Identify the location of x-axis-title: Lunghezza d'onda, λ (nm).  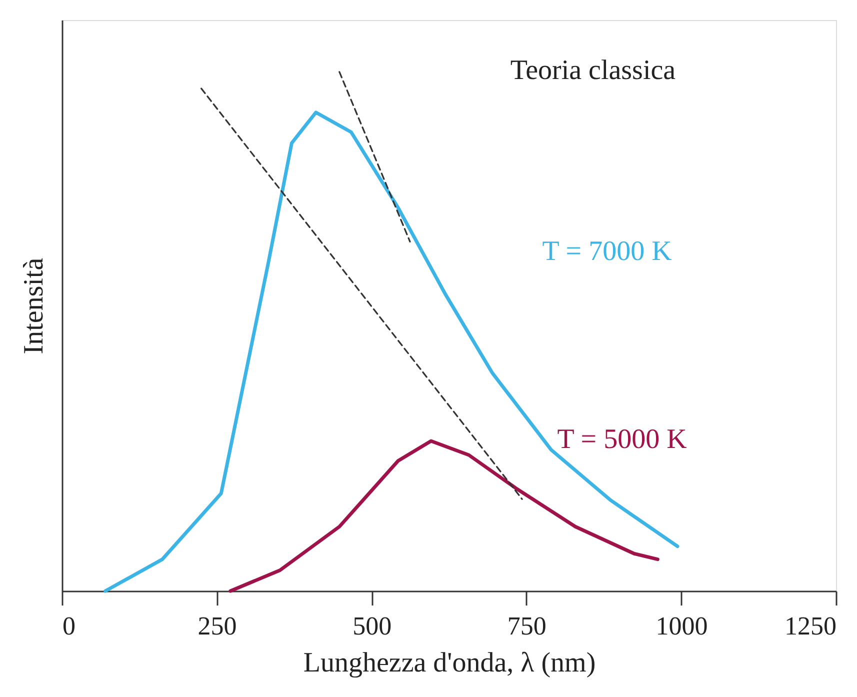
(449, 663).